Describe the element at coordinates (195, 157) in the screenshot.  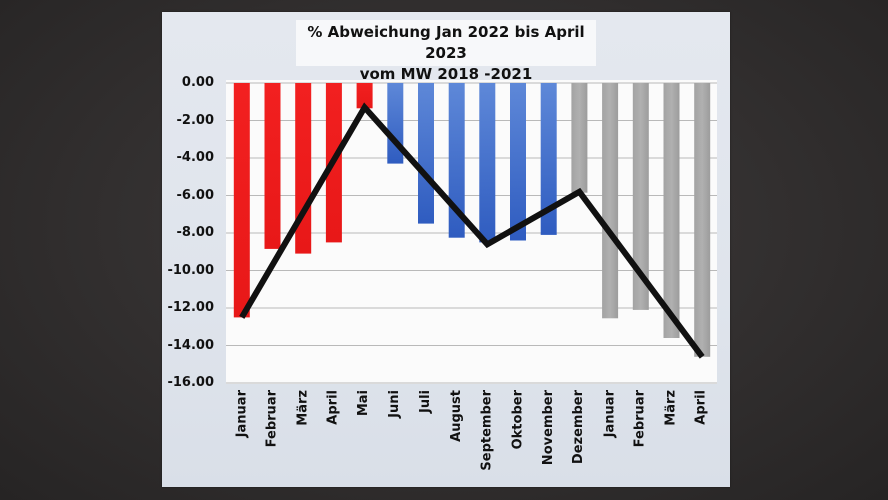
I see `y-tick-label: -4.00` at that location.